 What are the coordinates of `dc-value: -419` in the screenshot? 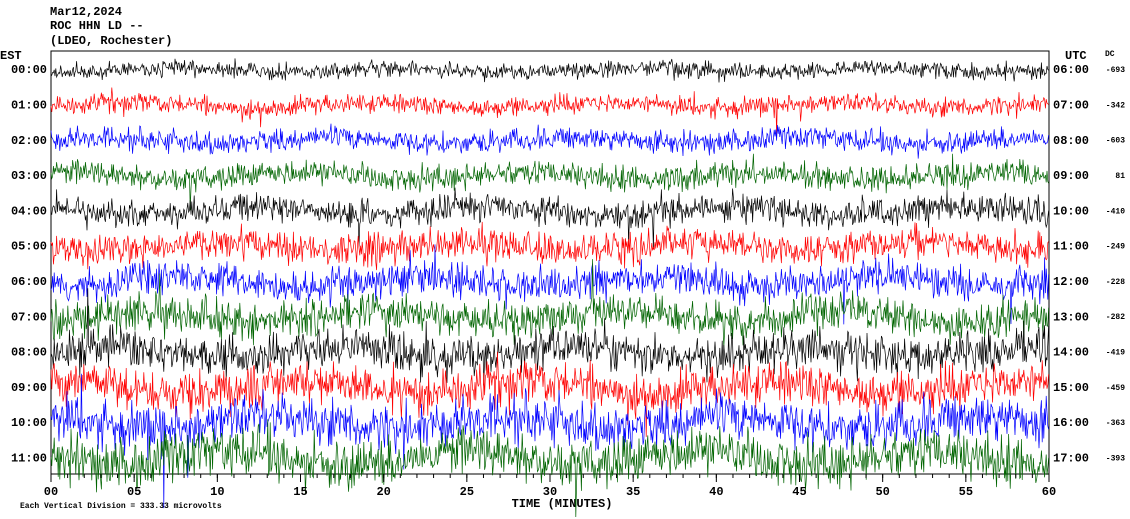 It's located at (1115, 353).